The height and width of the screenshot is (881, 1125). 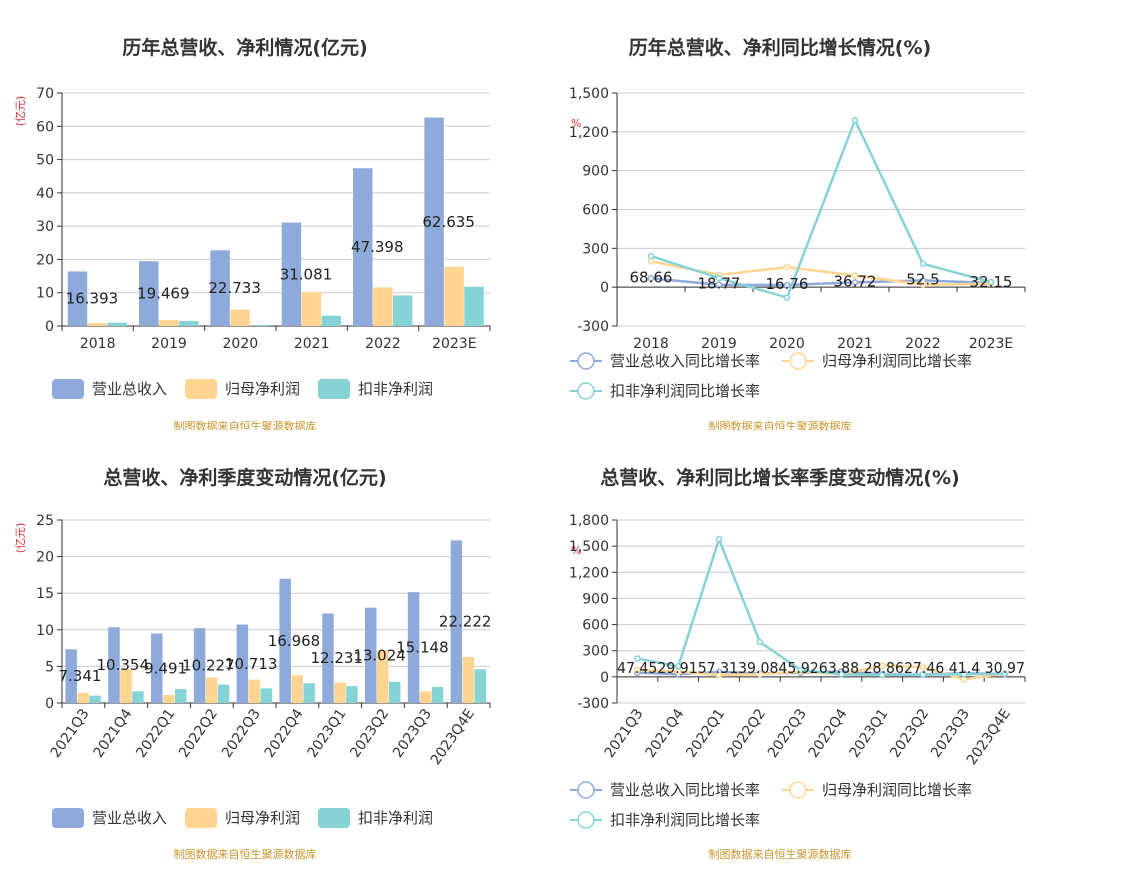 What do you see at coordinates (923, 344) in the screenshot?
I see `x-tick-label: 2022` at bounding box center [923, 344].